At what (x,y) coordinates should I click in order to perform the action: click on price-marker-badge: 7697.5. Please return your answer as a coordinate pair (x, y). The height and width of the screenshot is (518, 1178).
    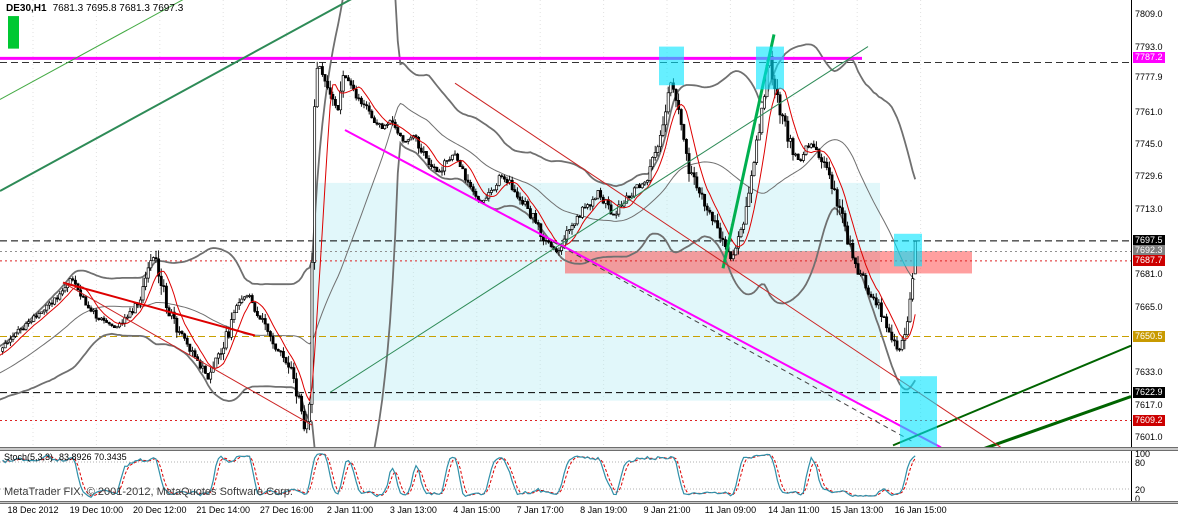
    Looking at the image, I should click on (1149, 240).